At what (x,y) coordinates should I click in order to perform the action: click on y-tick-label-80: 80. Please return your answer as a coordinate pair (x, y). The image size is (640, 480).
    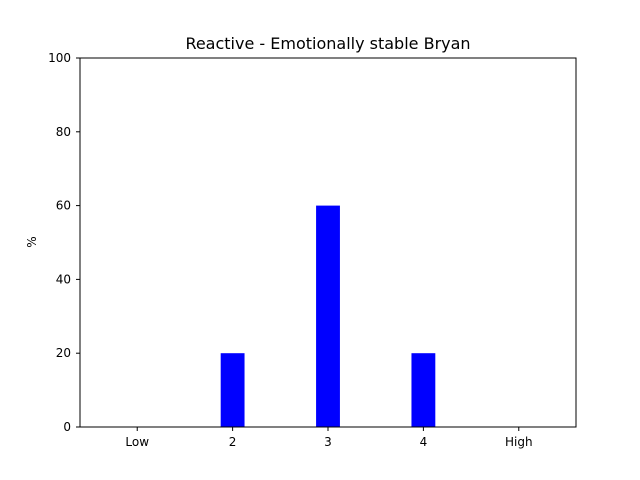
    Looking at the image, I should click on (63, 132).